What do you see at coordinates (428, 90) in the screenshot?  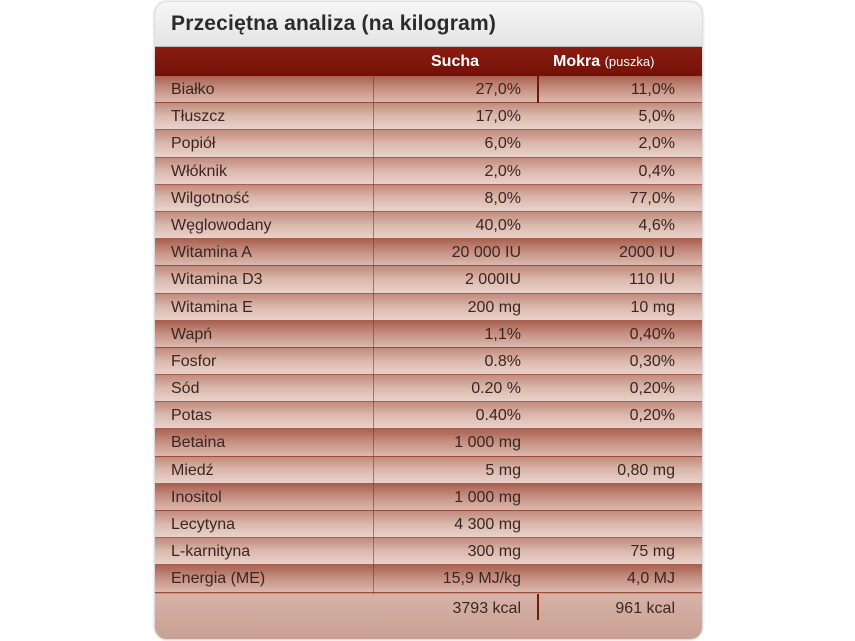 I see `table-row: Białko 27,0% 11,0%` at bounding box center [428, 90].